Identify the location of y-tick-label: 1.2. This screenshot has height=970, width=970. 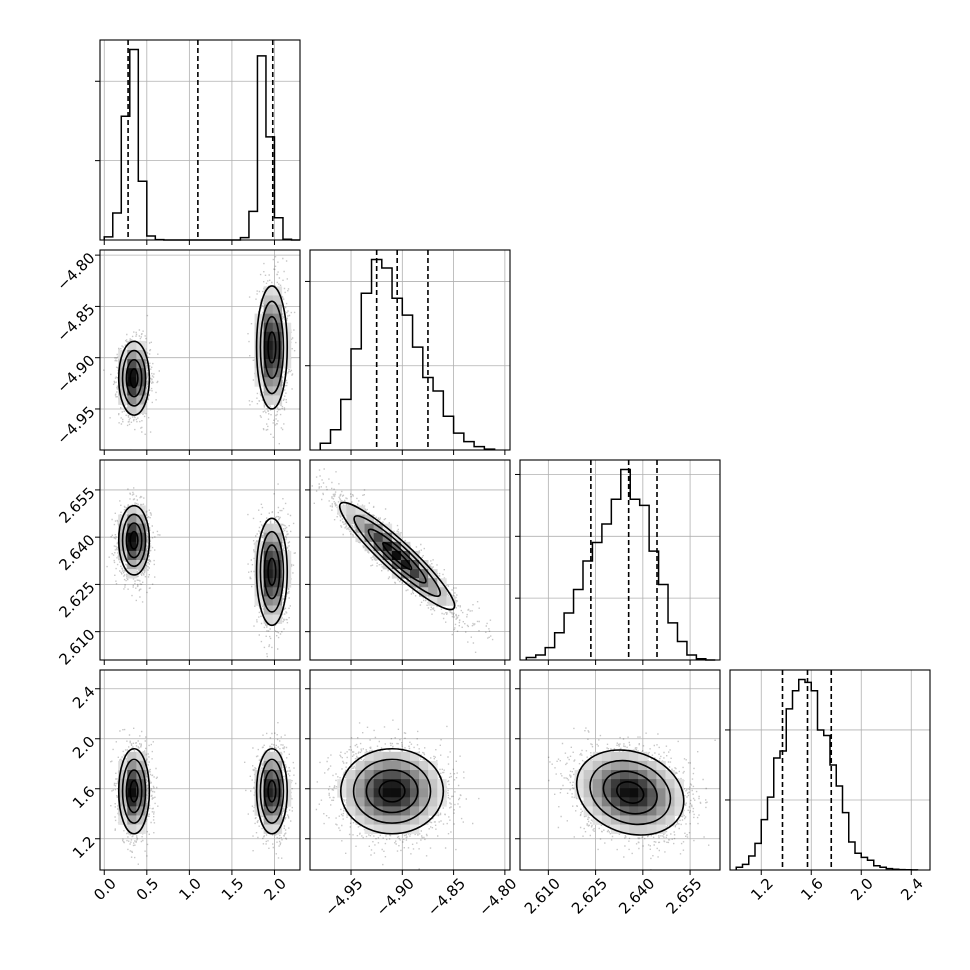
(84, 848).